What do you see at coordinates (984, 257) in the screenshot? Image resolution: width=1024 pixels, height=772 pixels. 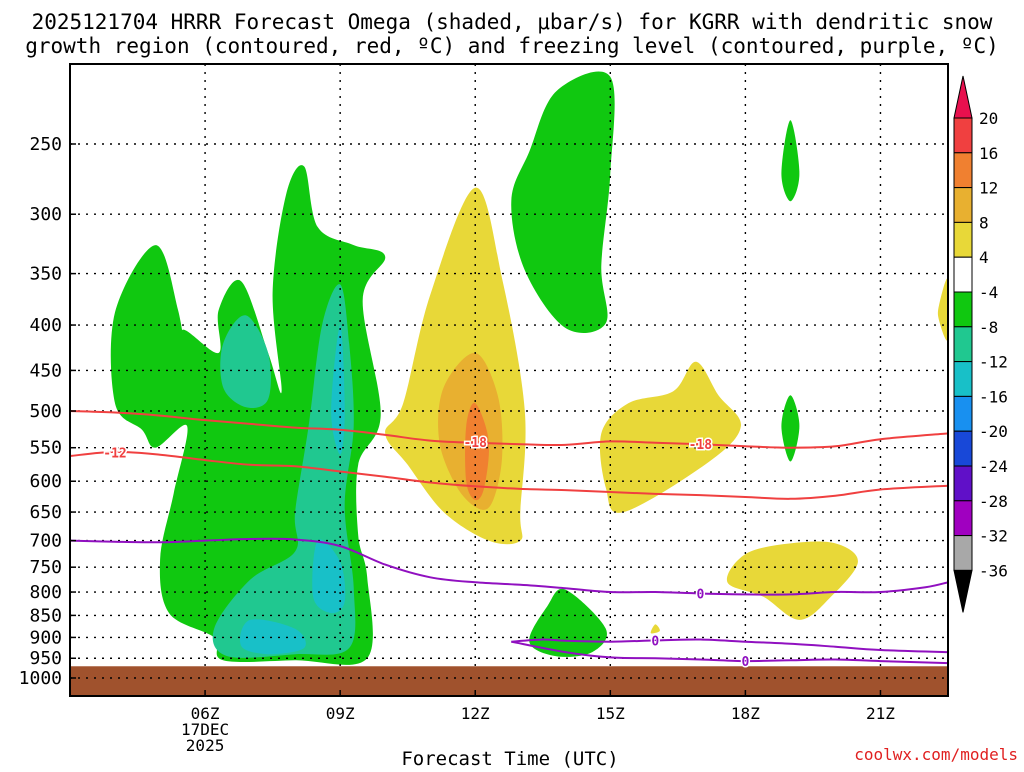 I see `colorbar-tick-label: 4` at bounding box center [984, 257].